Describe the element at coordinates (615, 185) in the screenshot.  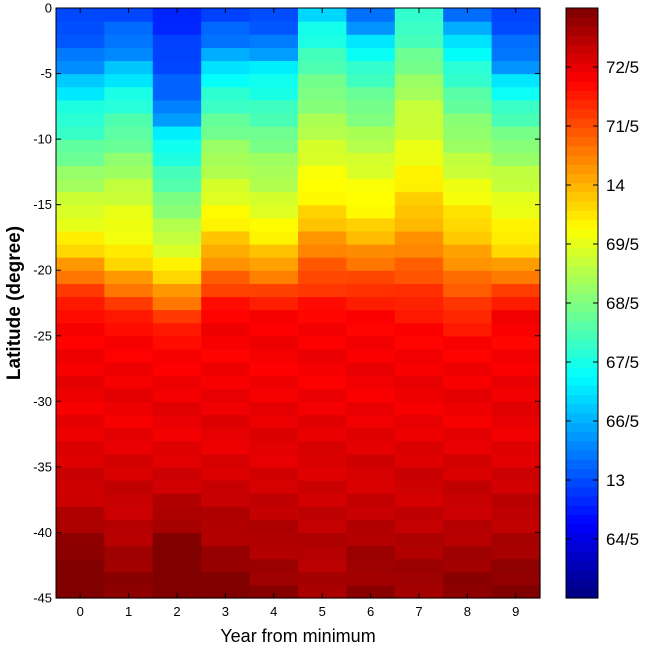
I see `colorbar-tick-label: 14` at that location.